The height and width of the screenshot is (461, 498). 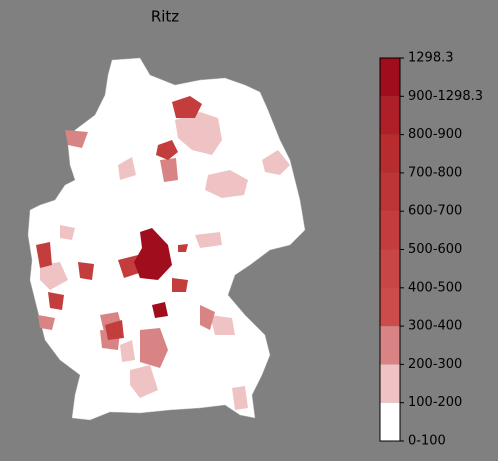 What do you see at coordinates (435, 211) in the screenshot?
I see `colorbar-label: 600-700` at bounding box center [435, 211].